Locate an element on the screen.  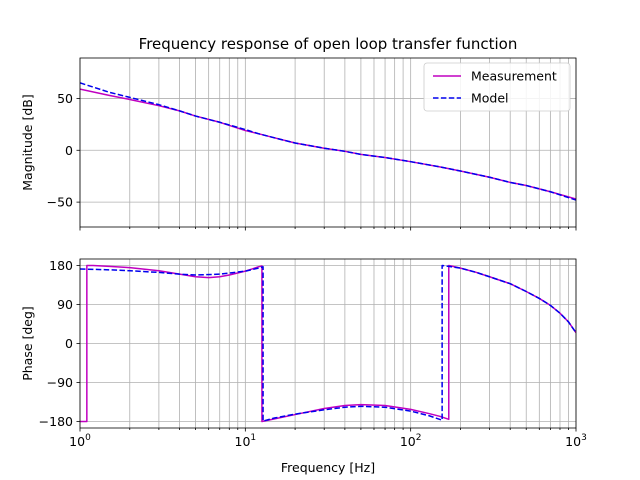
legend-label-model: Model is located at coordinates (490, 98).